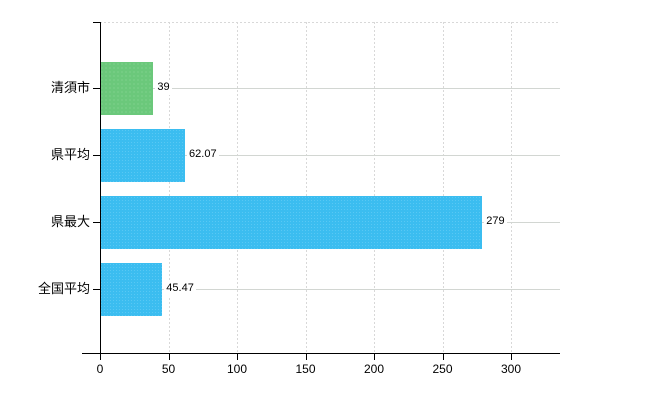 Image resolution: width=650 pixels, height=400 pixels. I want to click on x-axis-line, so click(321, 353).